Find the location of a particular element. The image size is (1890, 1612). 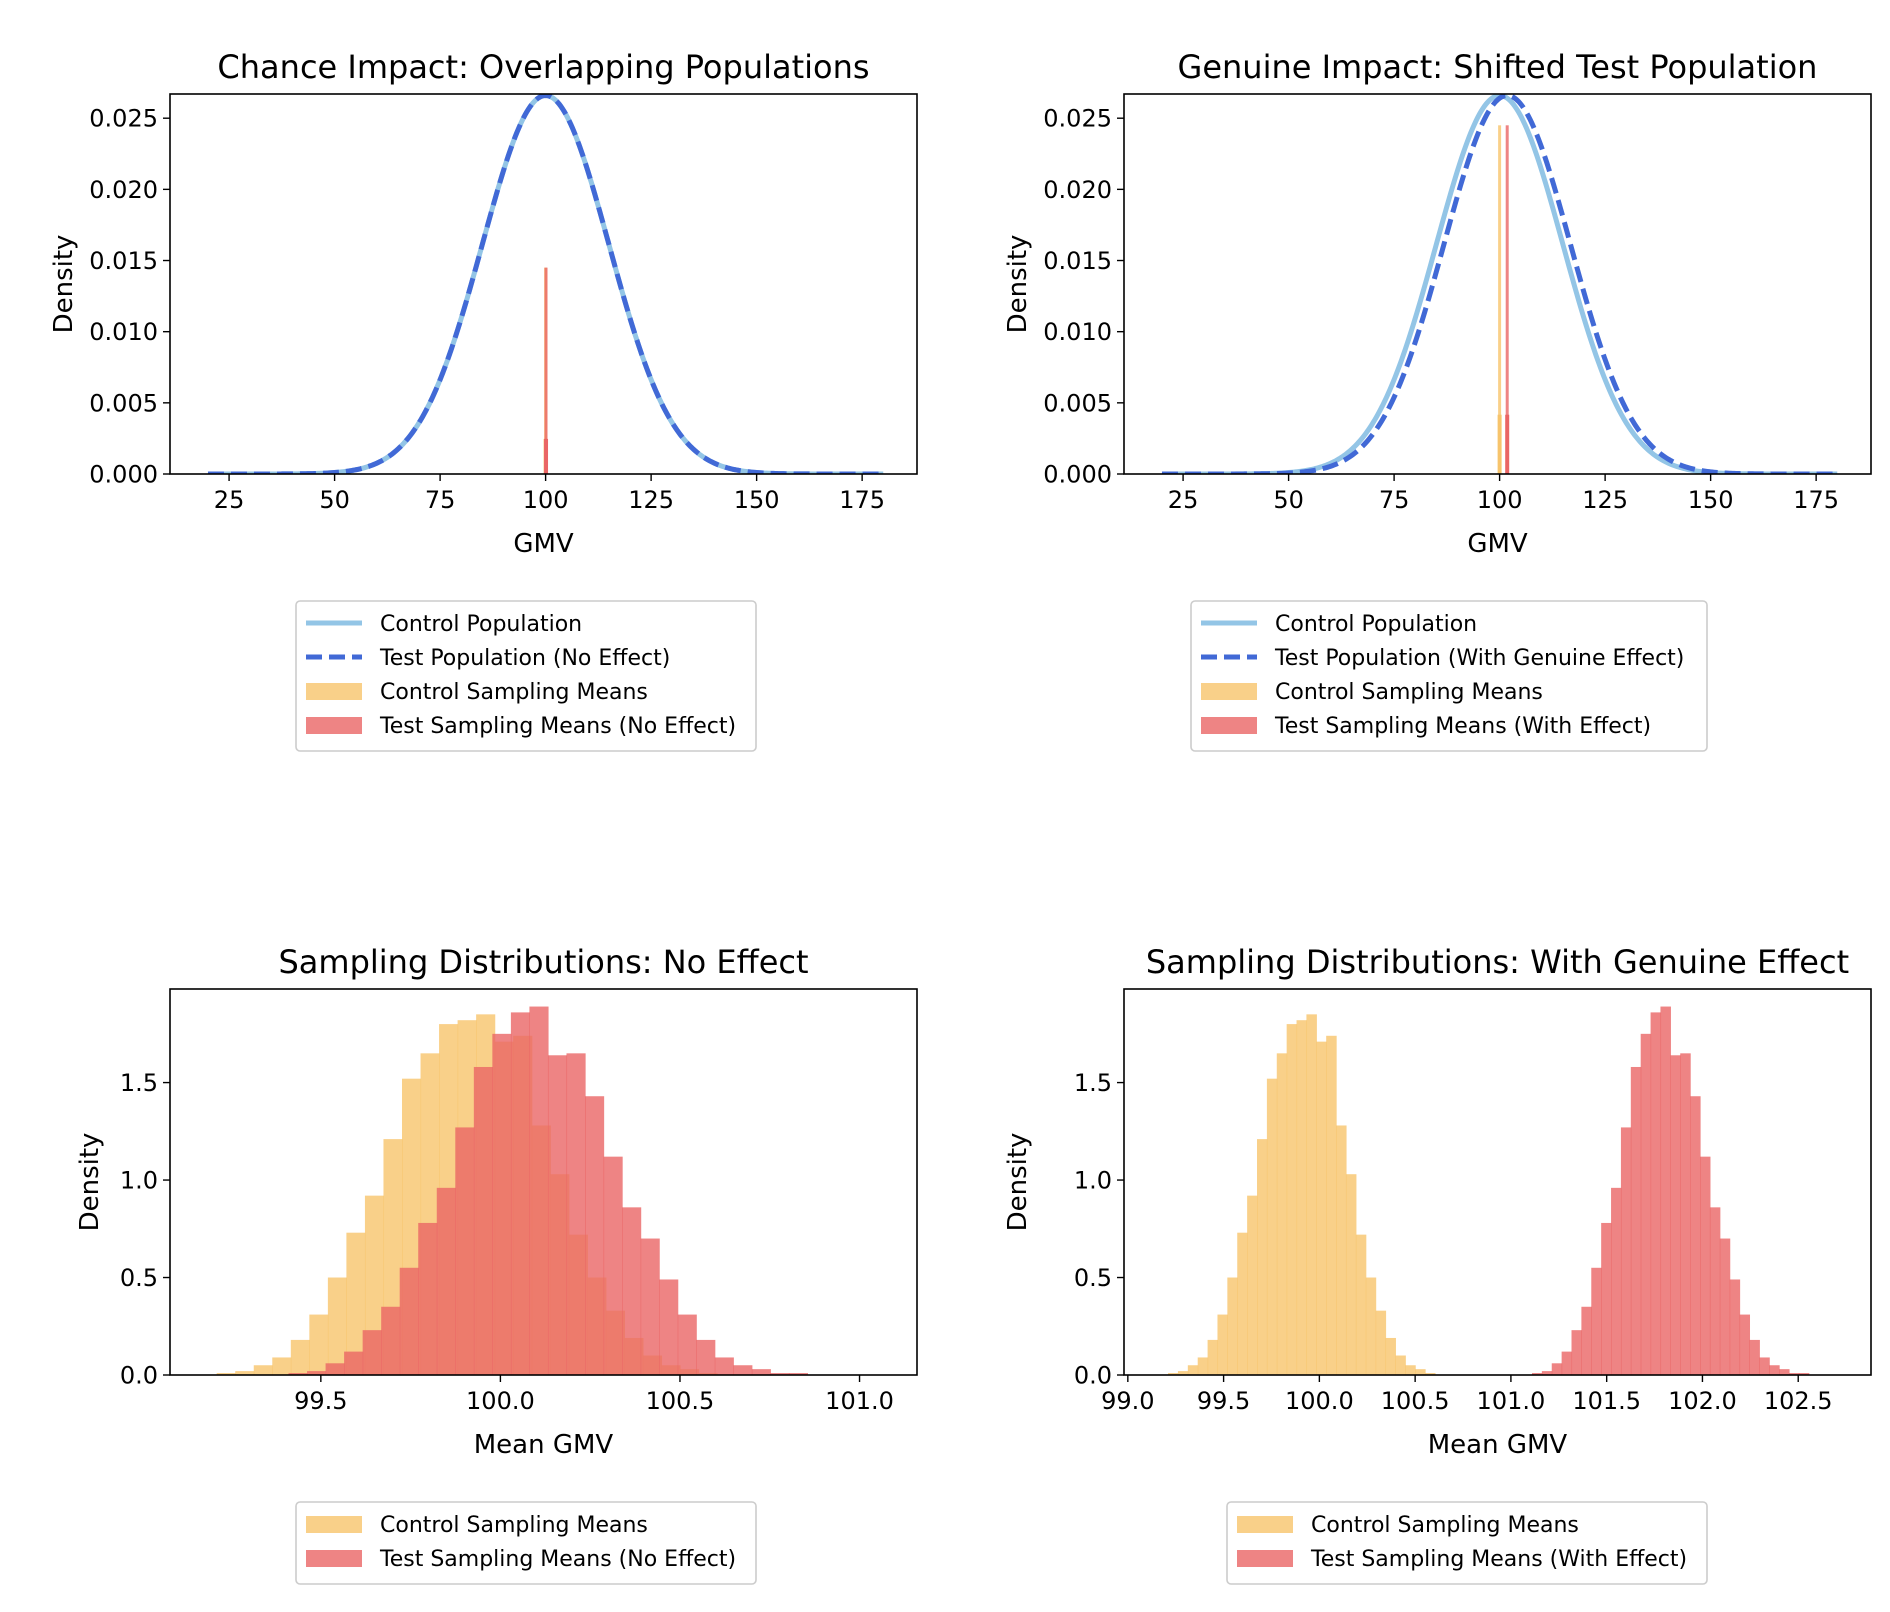

chart-title: Chance Impact: Overlapping Populations is located at coordinates (543, 67).